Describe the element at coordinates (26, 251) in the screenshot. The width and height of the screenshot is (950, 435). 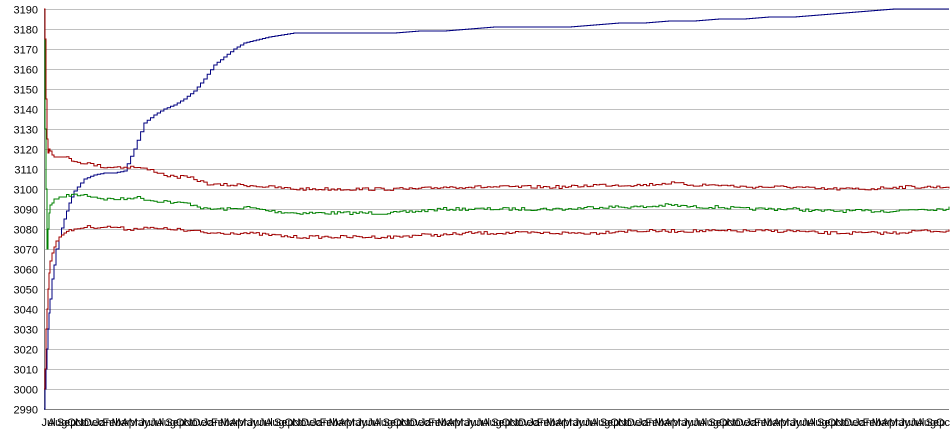
I see `y-tick-label: 3070` at that location.